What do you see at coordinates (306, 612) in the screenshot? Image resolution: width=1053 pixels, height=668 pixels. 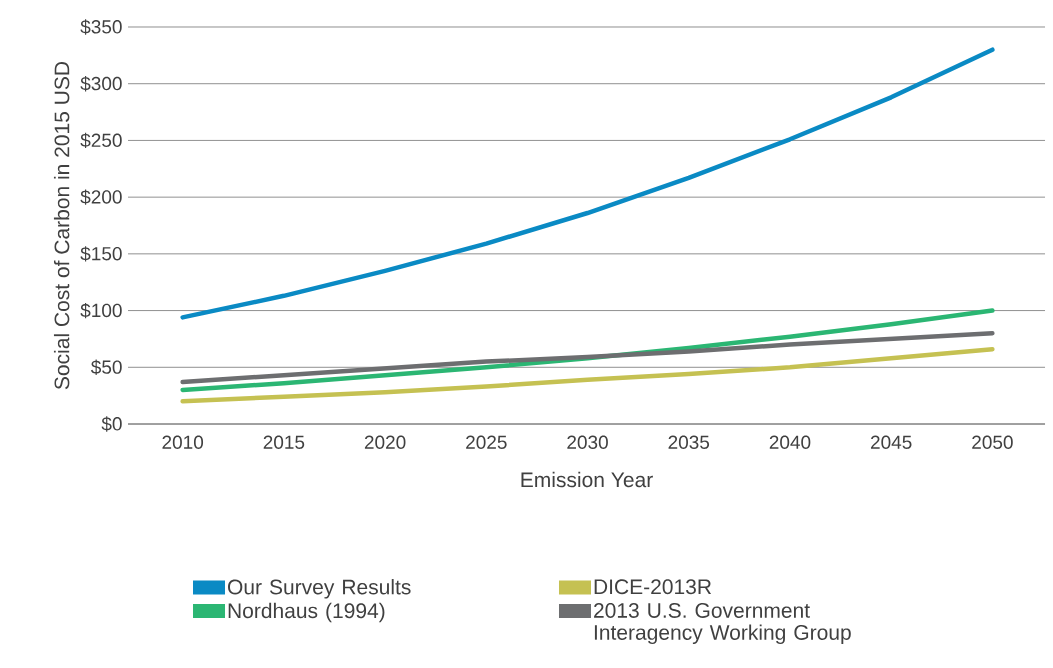 I see `legend-label: Nordhaus (1994)` at bounding box center [306, 612].